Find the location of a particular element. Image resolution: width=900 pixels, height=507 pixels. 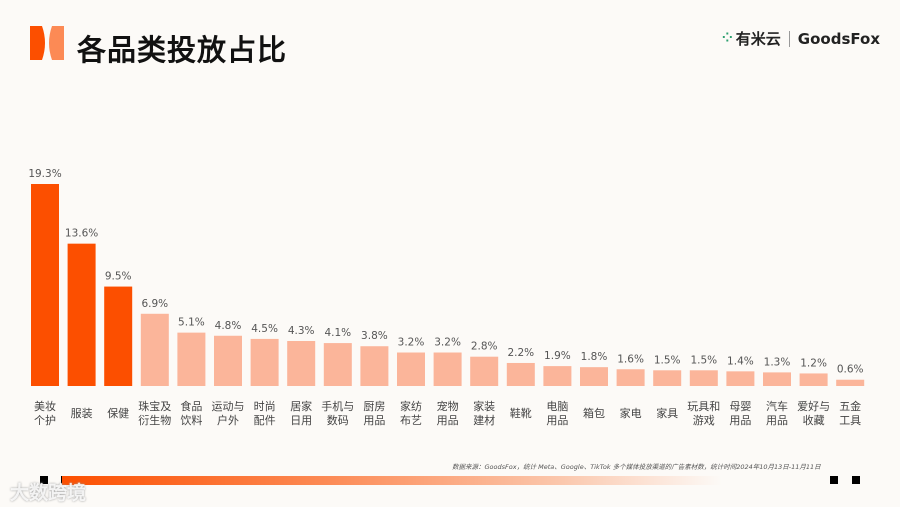

value-label: 2.2% is located at coordinates (520, 353).